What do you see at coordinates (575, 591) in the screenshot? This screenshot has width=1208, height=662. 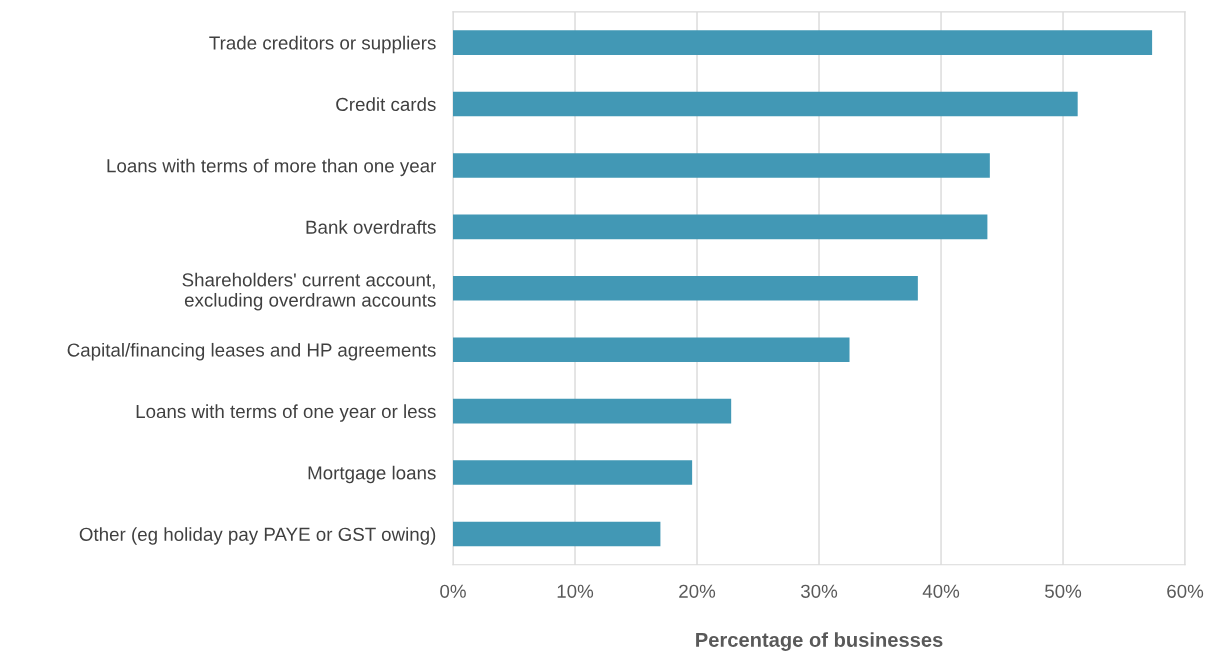 I see `x-tick-label: 10%` at bounding box center [575, 591].